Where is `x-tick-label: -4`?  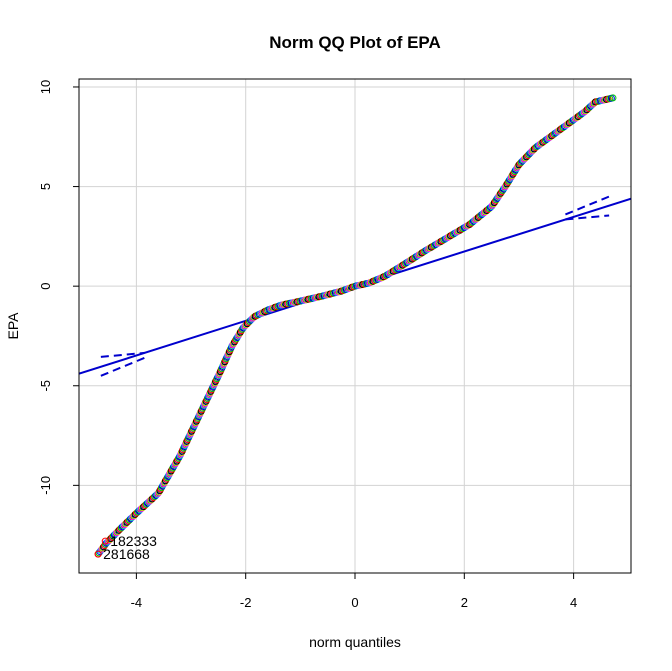 x-tick-label: -4 is located at coordinates (137, 602).